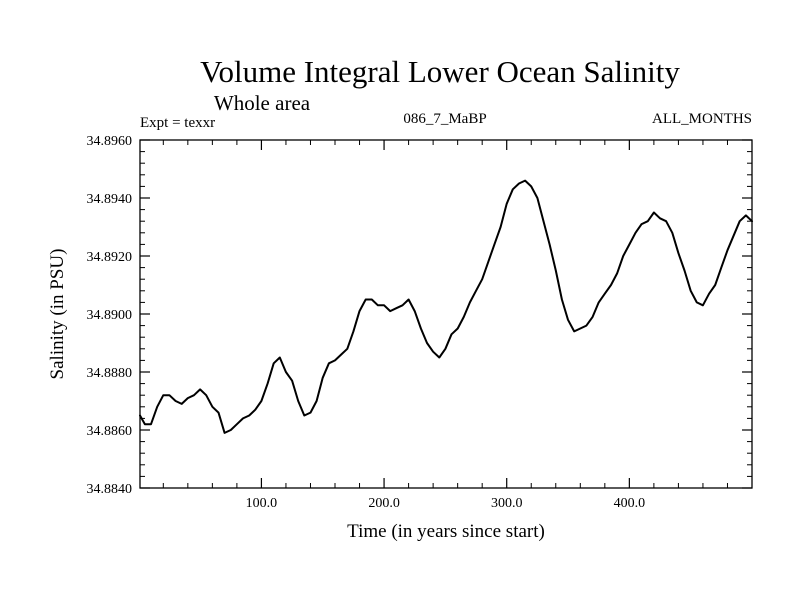 This screenshot has height=600, width=800. What do you see at coordinates (110, 315) in the screenshot?
I see `y-tick-label: 34.8900` at bounding box center [110, 315].